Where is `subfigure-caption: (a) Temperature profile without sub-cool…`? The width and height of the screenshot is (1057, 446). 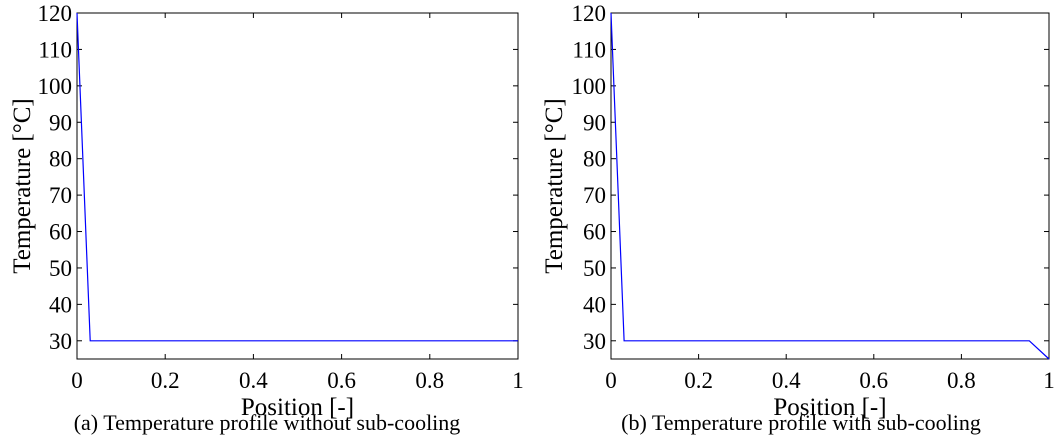
subfigure-caption: (a) Temperature profile without sub-cool… is located at coordinates (267, 422).